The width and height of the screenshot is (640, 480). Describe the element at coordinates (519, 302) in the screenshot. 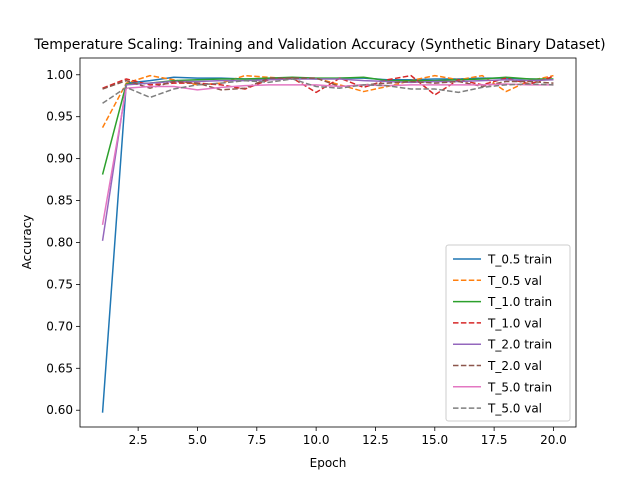

I see `legend-label: T_1.0 train` at that location.